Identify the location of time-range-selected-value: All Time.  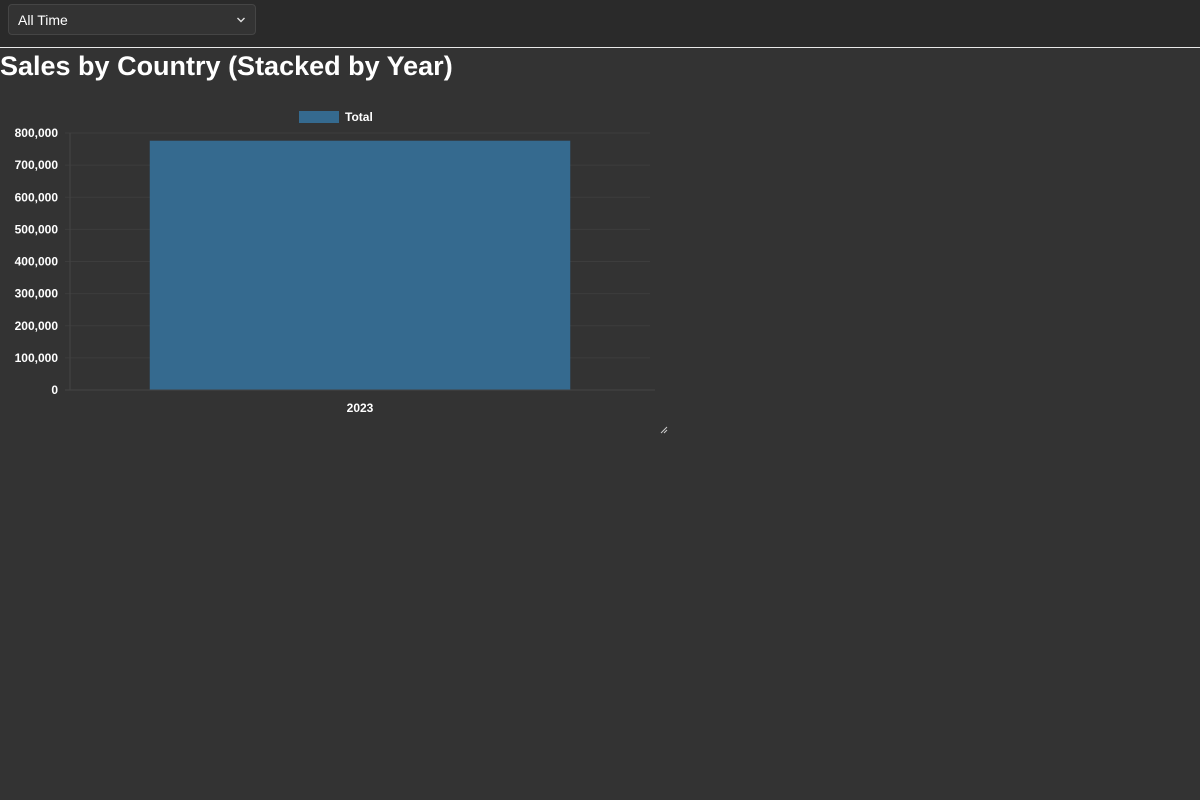
(43, 20).